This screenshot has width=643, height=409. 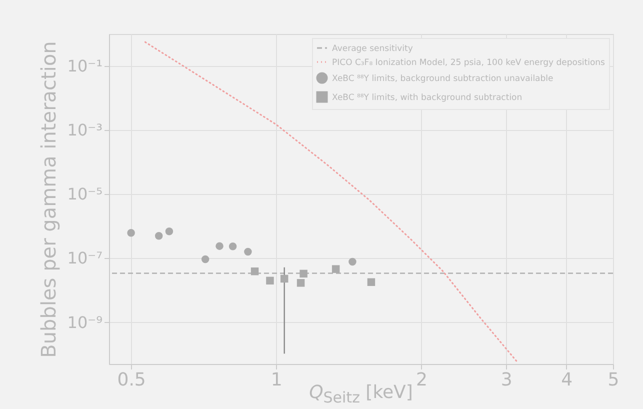 What do you see at coordinates (48, 199) in the screenshot?
I see `y-axis-title: Bubbles per gamma interaction` at bounding box center [48, 199].